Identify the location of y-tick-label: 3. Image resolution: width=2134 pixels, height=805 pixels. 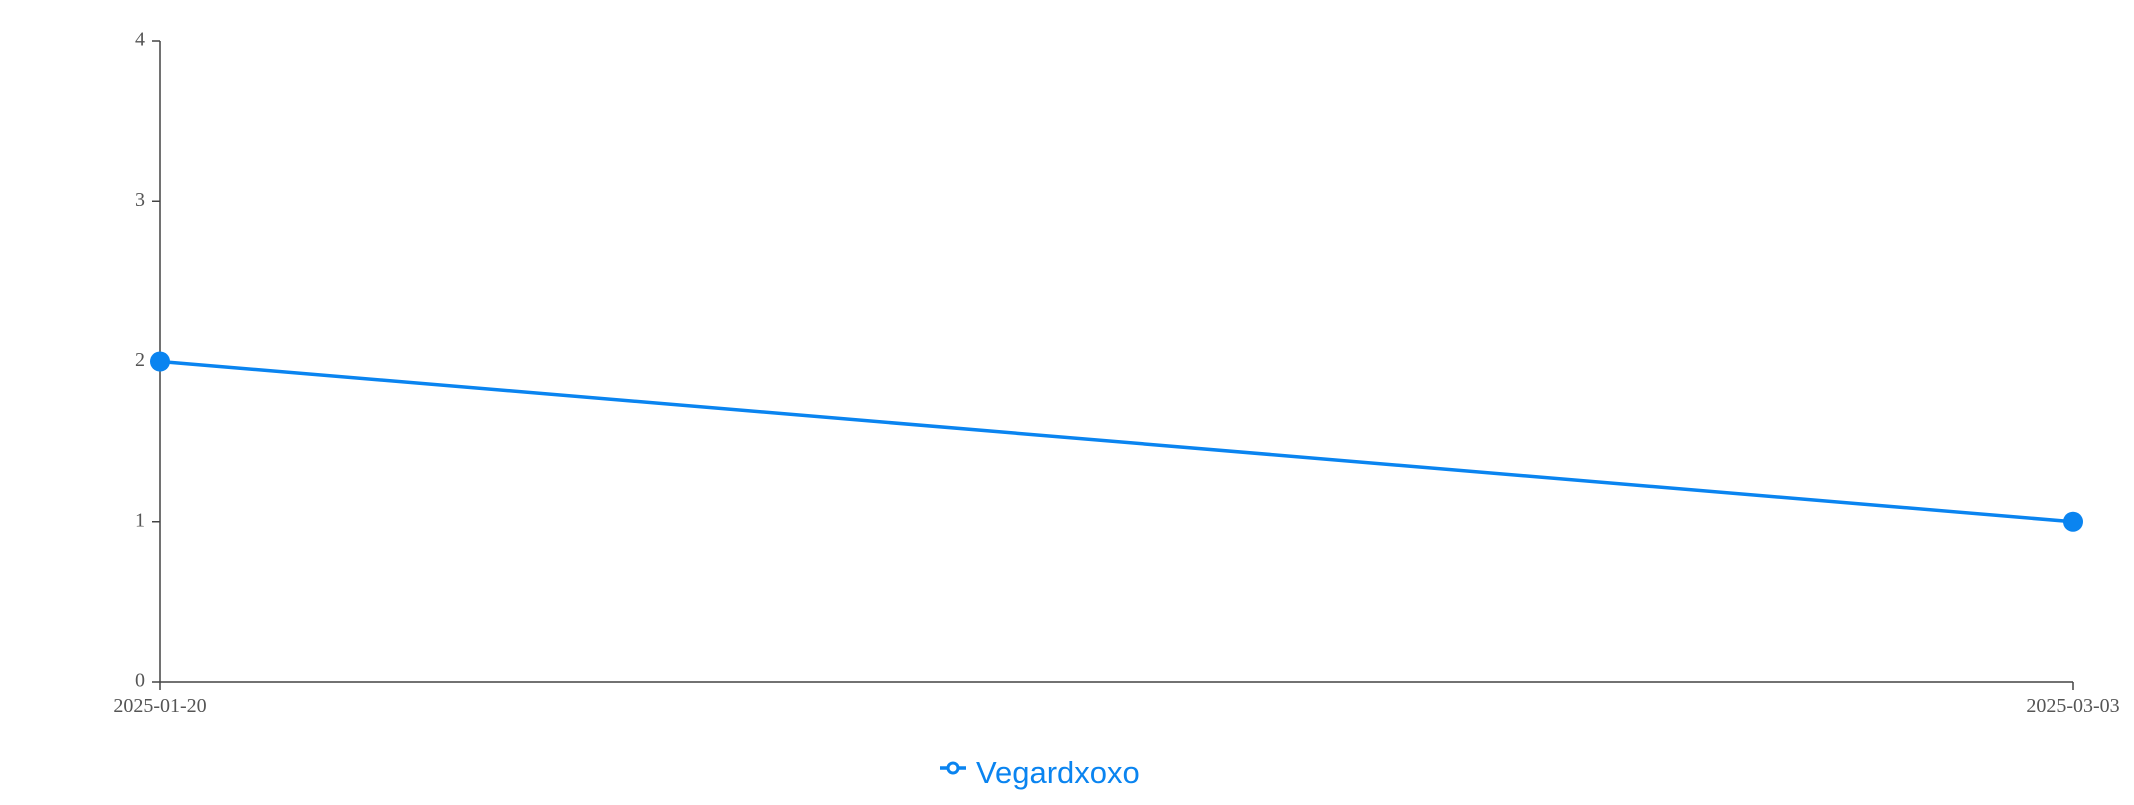
(140, 200).